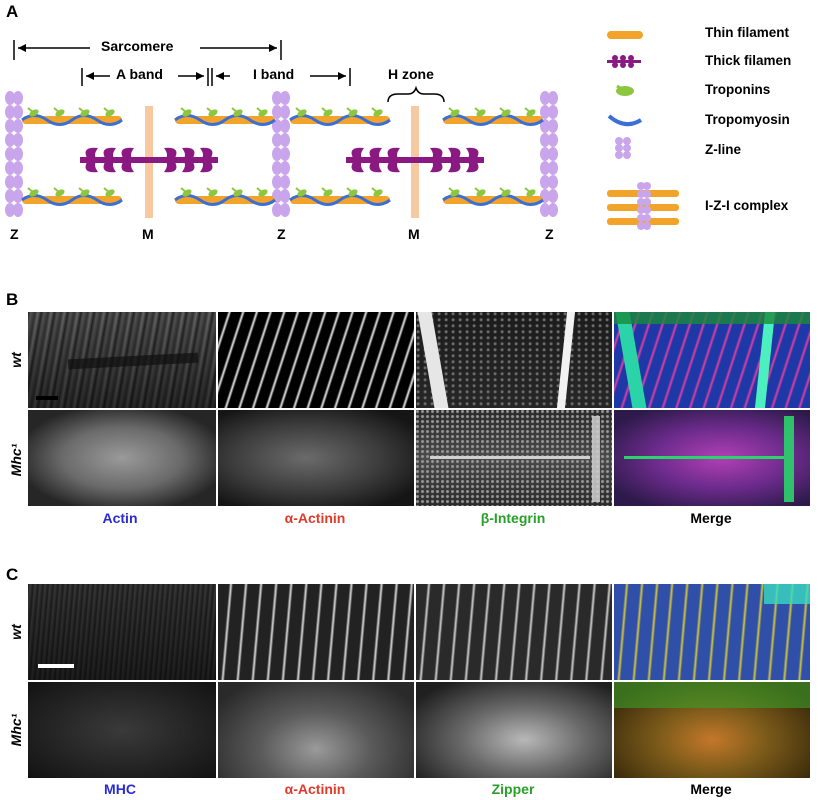 Image resolution: width=818 pixels, height=800 pixels. Describe the element at coordinates (711, 789) in the screenshot. I see `panel-c-col-label-merge: Merge` at that location.